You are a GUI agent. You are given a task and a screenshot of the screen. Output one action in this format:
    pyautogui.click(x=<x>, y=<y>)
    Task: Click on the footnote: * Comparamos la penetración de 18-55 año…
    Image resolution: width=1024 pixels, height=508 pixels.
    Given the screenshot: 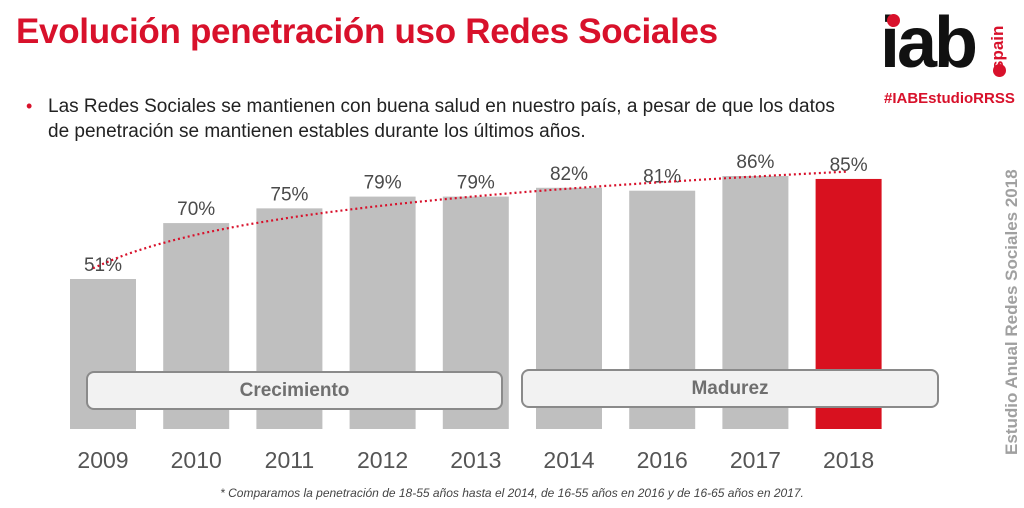 What is the action you would take?
    pyautogui.click(x=512, y=493)
    